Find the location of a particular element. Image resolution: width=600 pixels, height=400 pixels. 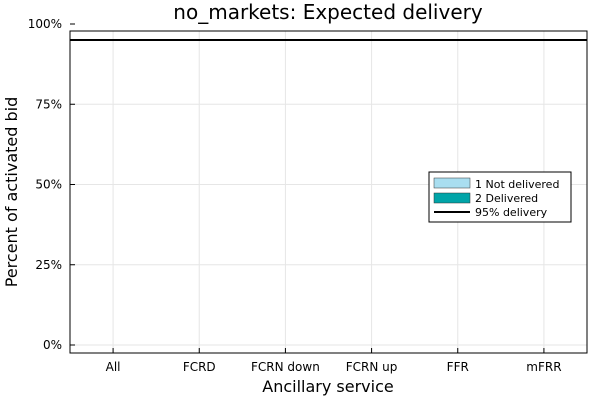

legend-swatch-delivered is located at coordinates (452, 198).